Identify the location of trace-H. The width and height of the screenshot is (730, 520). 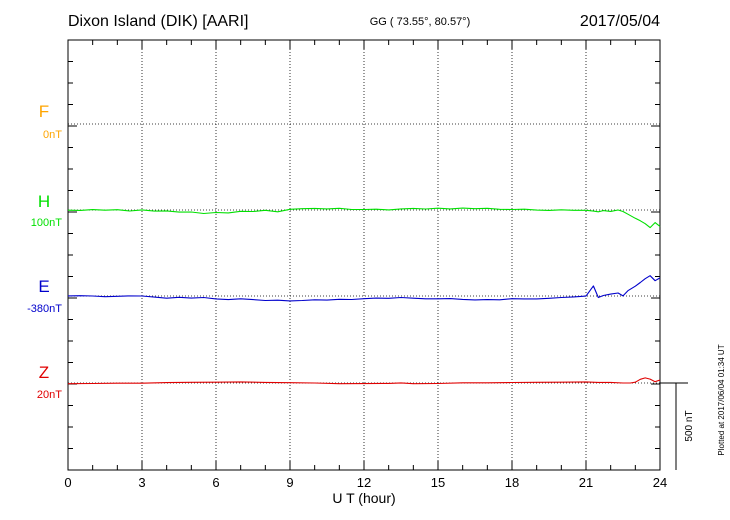
(364, 218).